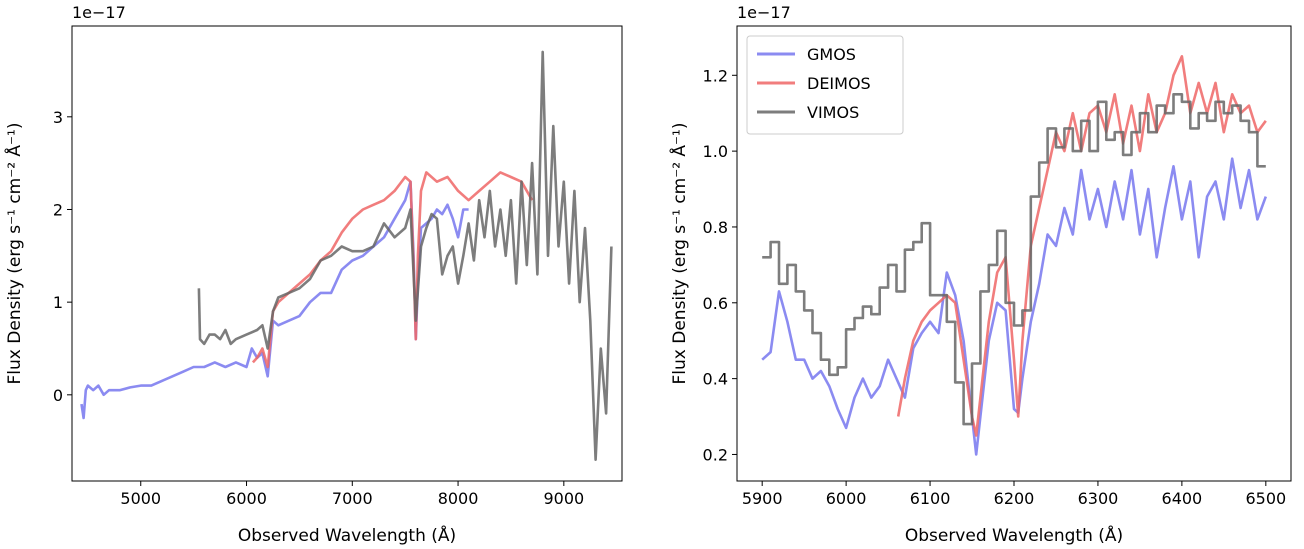 This screenshot has width=1304, height=549. Describe the element at coordinates (58, 395) in the screenshot. I see `left-y-tick-label-0: 0` at that location.